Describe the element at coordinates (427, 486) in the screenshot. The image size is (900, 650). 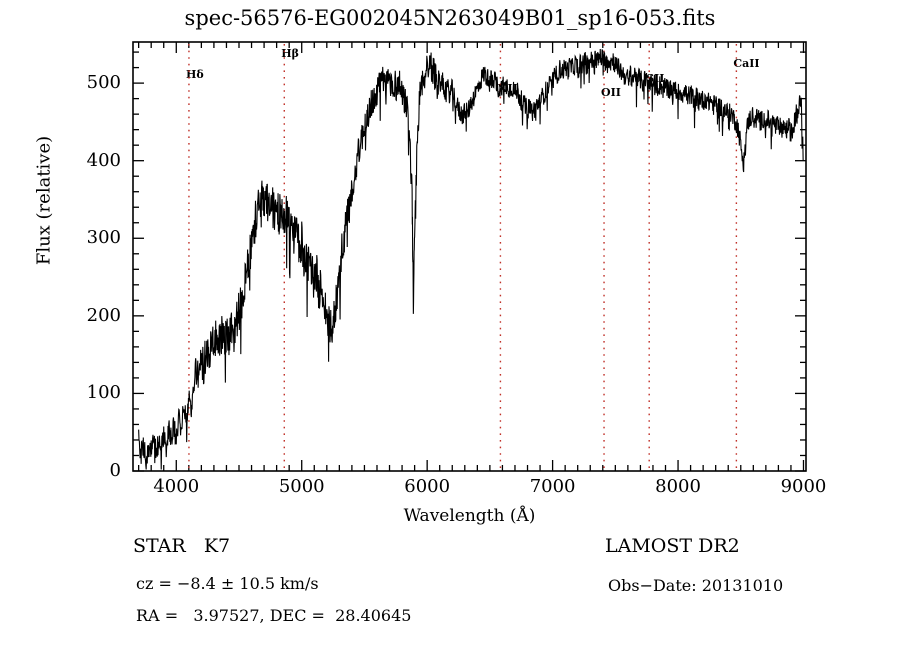
I see `x-axis-tick: 6000` at that location.